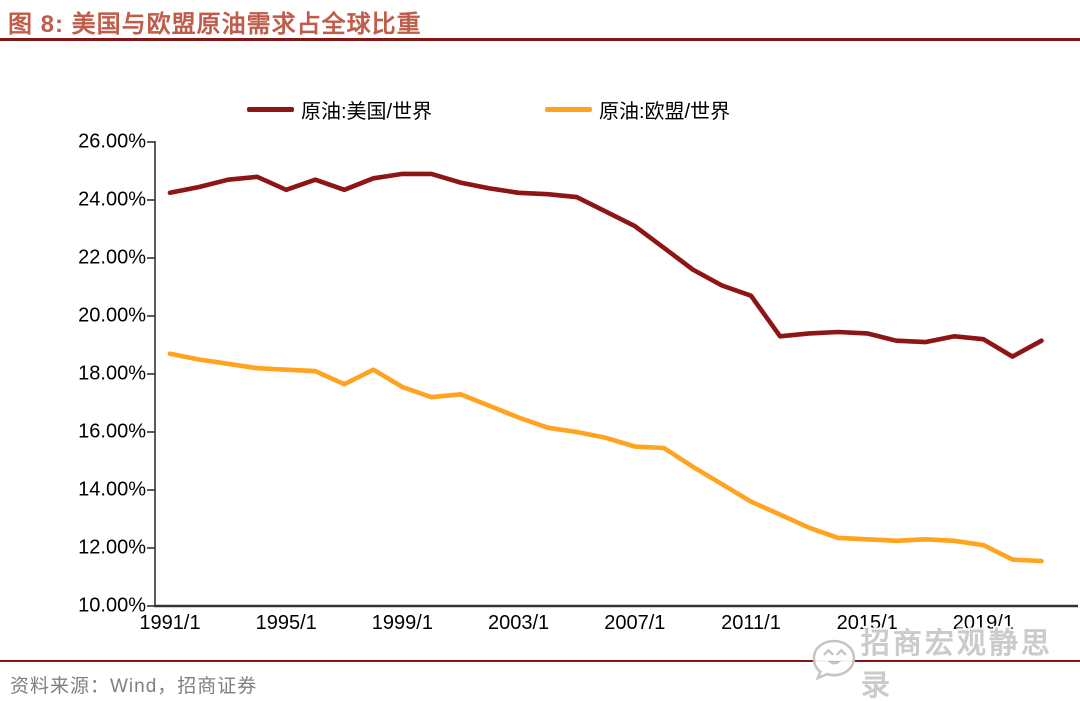  Describe the element at coordinates (402, 623) in the screenshot. I see `x-axis-tick-label: 1999/1` at that location.